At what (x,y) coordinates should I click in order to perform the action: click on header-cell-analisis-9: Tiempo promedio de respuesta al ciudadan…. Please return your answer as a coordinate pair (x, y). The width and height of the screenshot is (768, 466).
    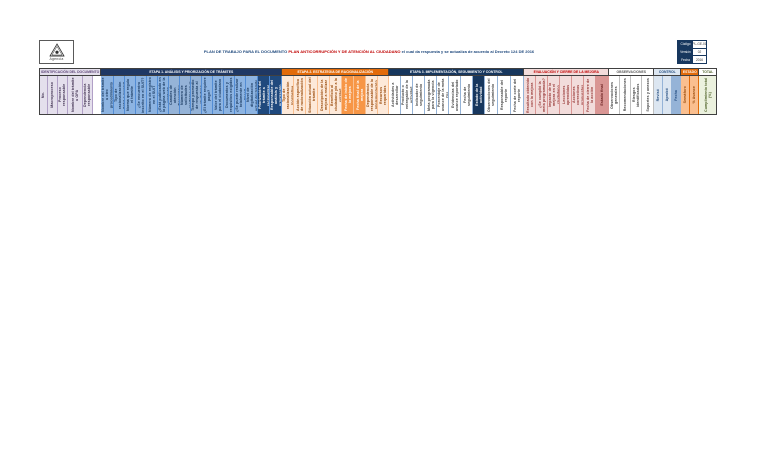
    Looking at the image, I should click on (197, 95).